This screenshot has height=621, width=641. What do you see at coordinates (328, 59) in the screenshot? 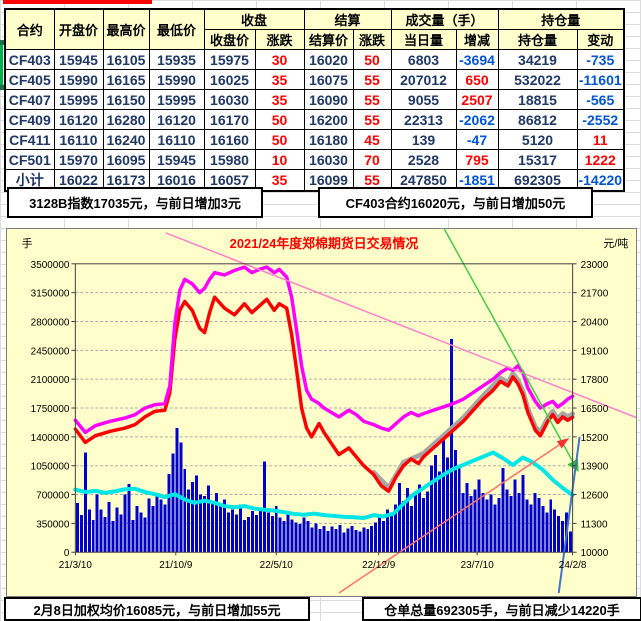
I see `table-cell: 16020` at bounding box center [328, 59].